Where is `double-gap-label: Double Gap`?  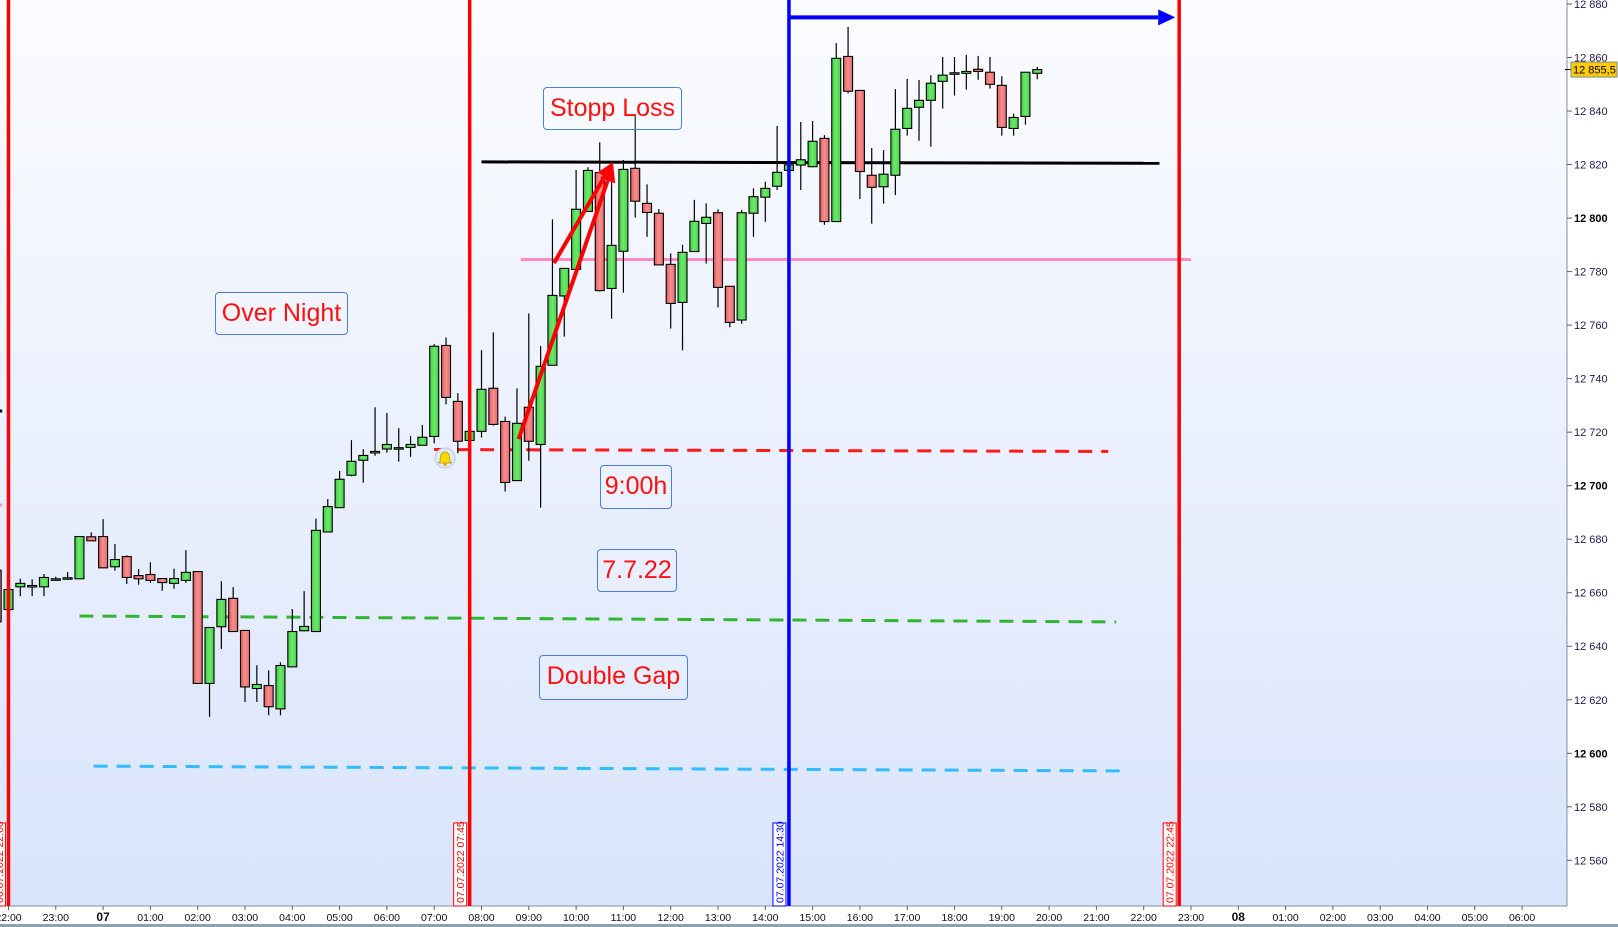 double-gap-label: Double Gap is located at coordinates (613, 677).